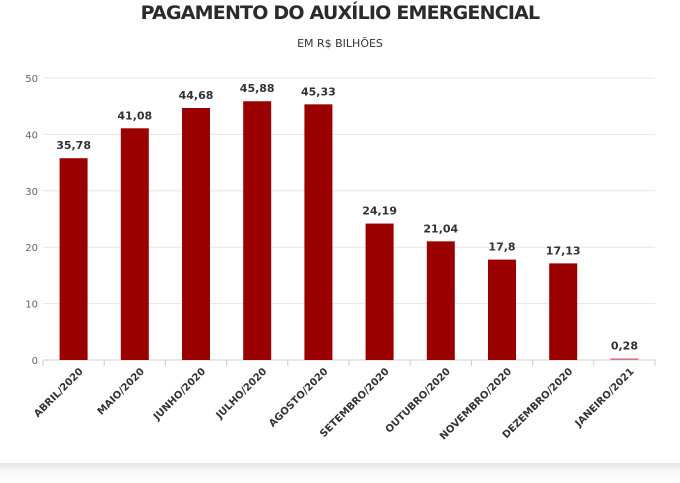  I want to click on x-tick-label: DEZEMBRO/2020, so click(538, 403).